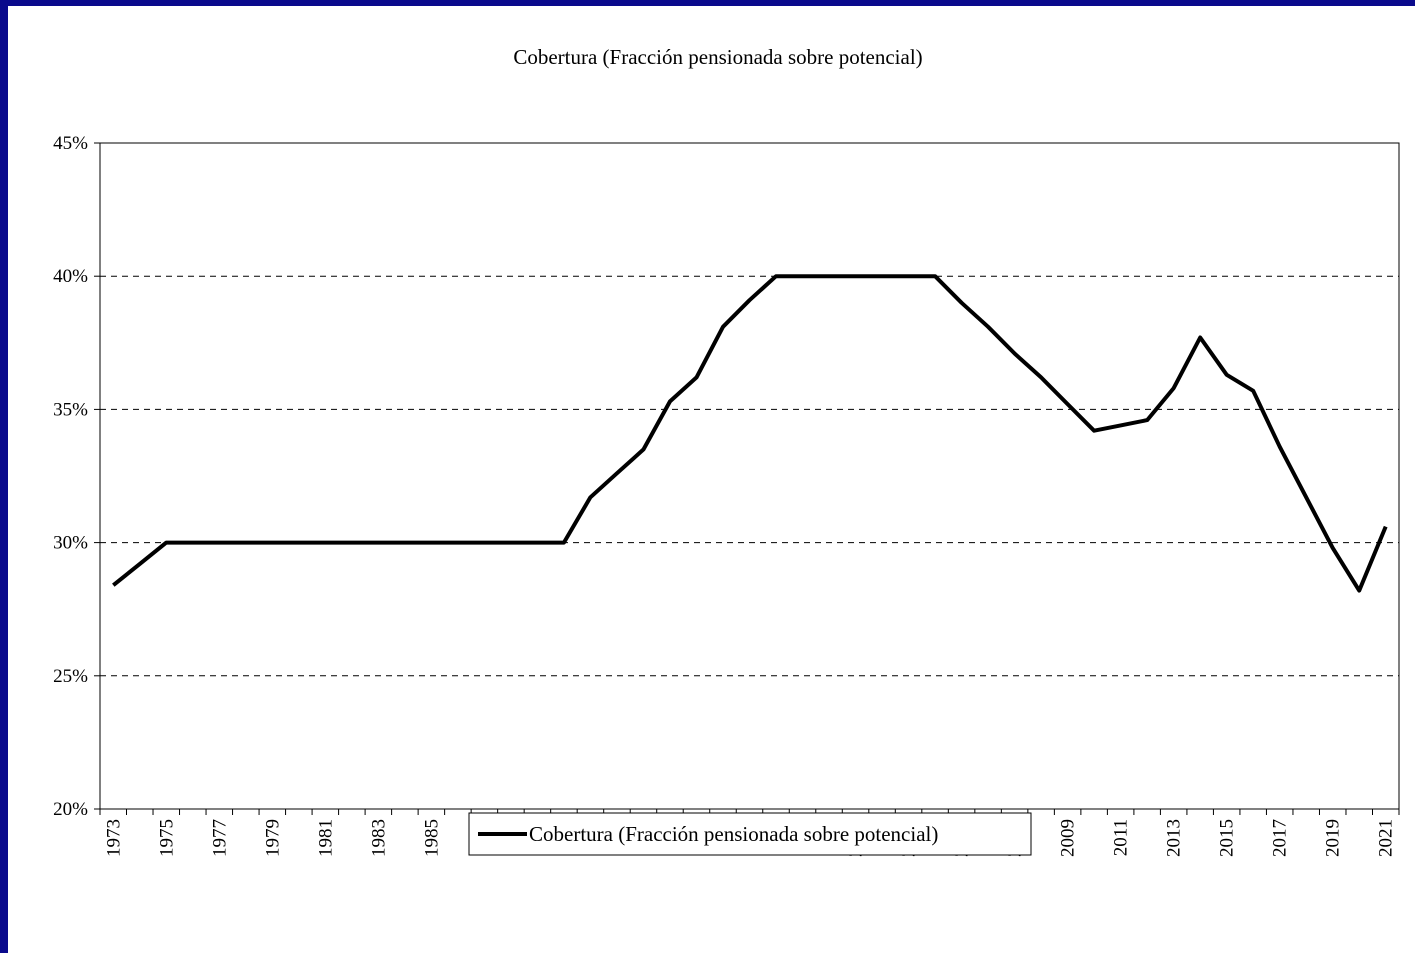 The image size is (1415, 953). I want to click on y-axis-ticks: 20% 25% 30% 35% 40% 45%, so click(76, 476).